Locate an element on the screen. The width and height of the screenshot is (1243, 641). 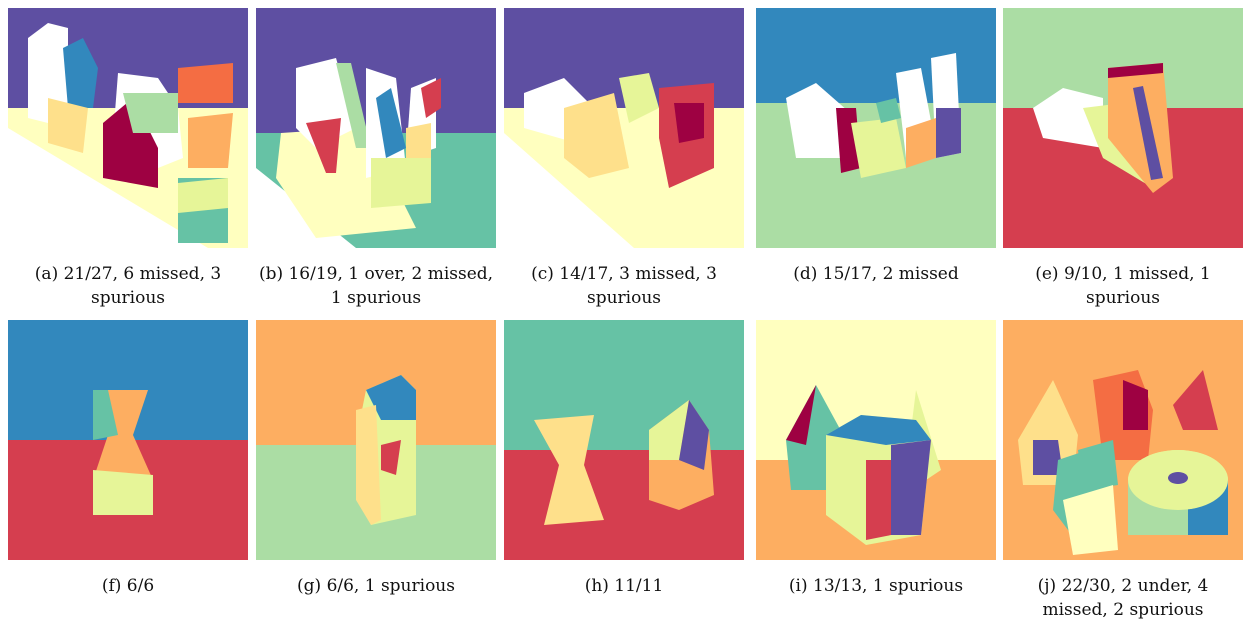
caption-i: (i) 13/13, 1 spurious is located at coordinates (876, 586).